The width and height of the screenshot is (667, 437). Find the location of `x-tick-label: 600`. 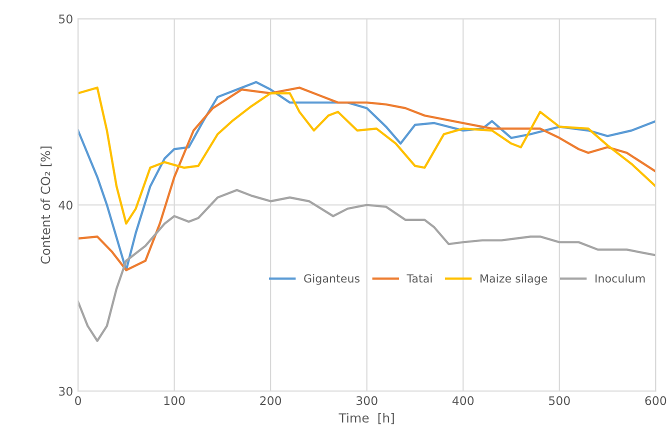

x-tick-label: 600 is located at coordinates (655, 401).